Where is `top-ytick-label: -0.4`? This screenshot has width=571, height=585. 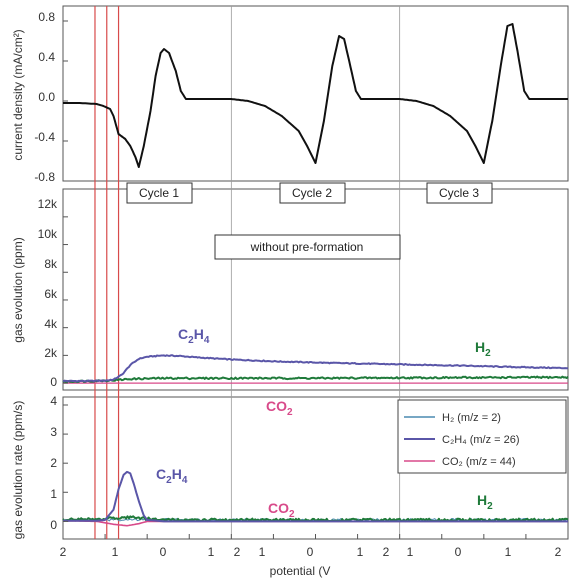 top-ytick-label: -0.4 is located at coordinates (44, 137).